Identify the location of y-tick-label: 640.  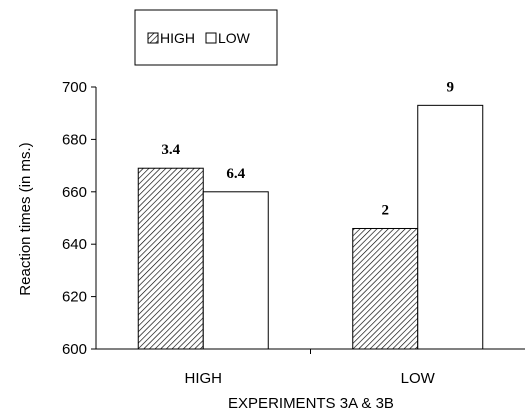
(74, 244).